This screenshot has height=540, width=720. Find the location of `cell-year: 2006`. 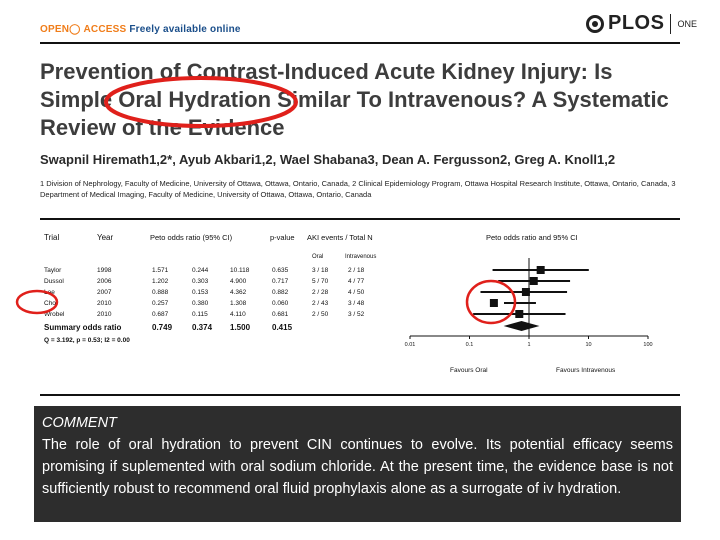

cell-year: 2006 is located at coordinates (104, 281).